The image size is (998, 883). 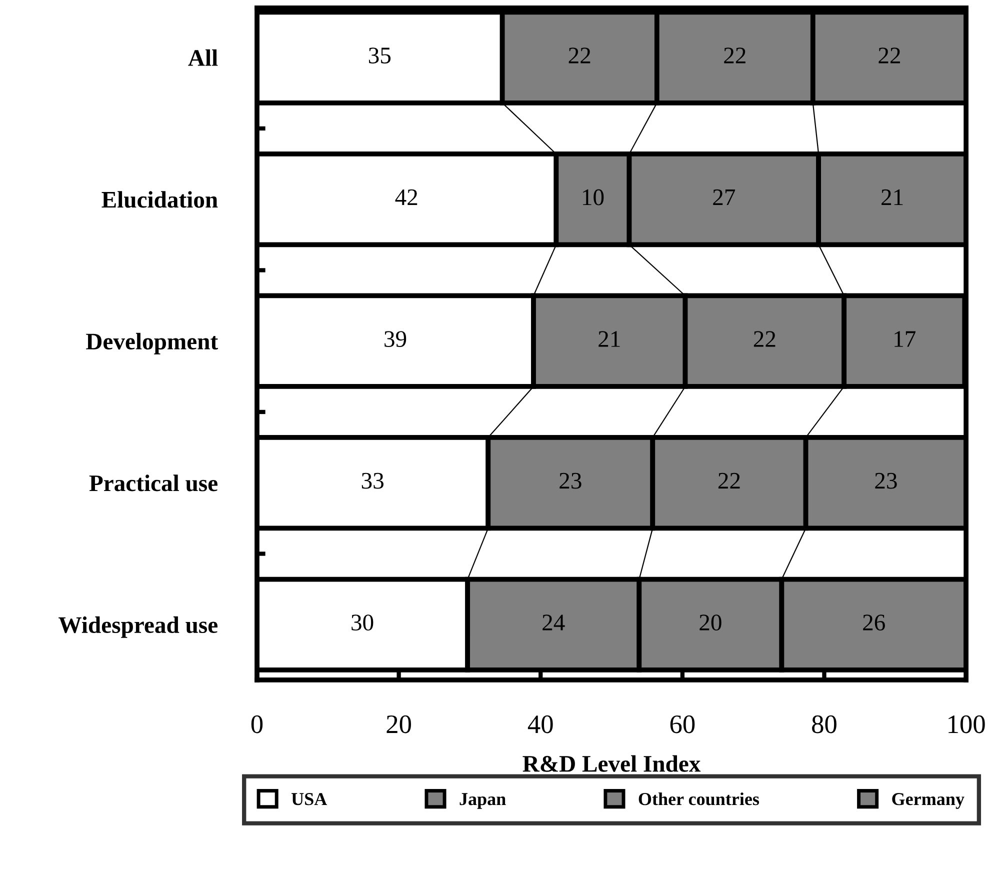 What do you see at coordinates (373, 480) in the screenshot?
I see `data-label: 33` at bounding box center [373, 480].